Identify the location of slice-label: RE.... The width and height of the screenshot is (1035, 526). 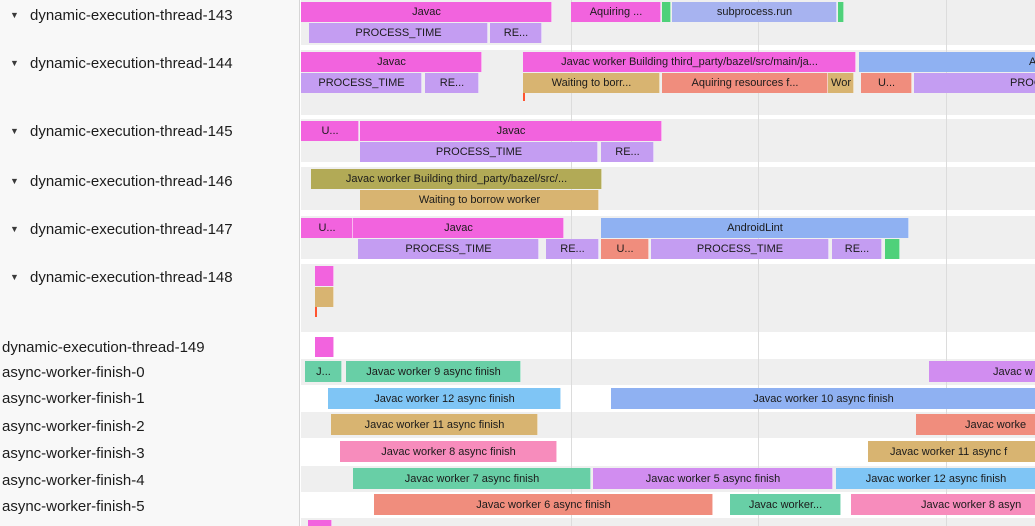
(516, 33).